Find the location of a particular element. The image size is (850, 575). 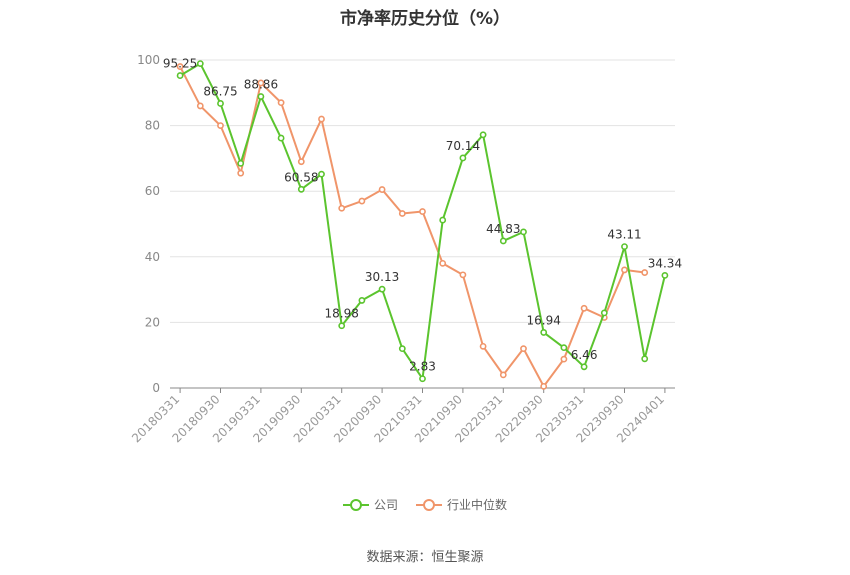

data-label: 30.13 is located at coordinates (382, 277).